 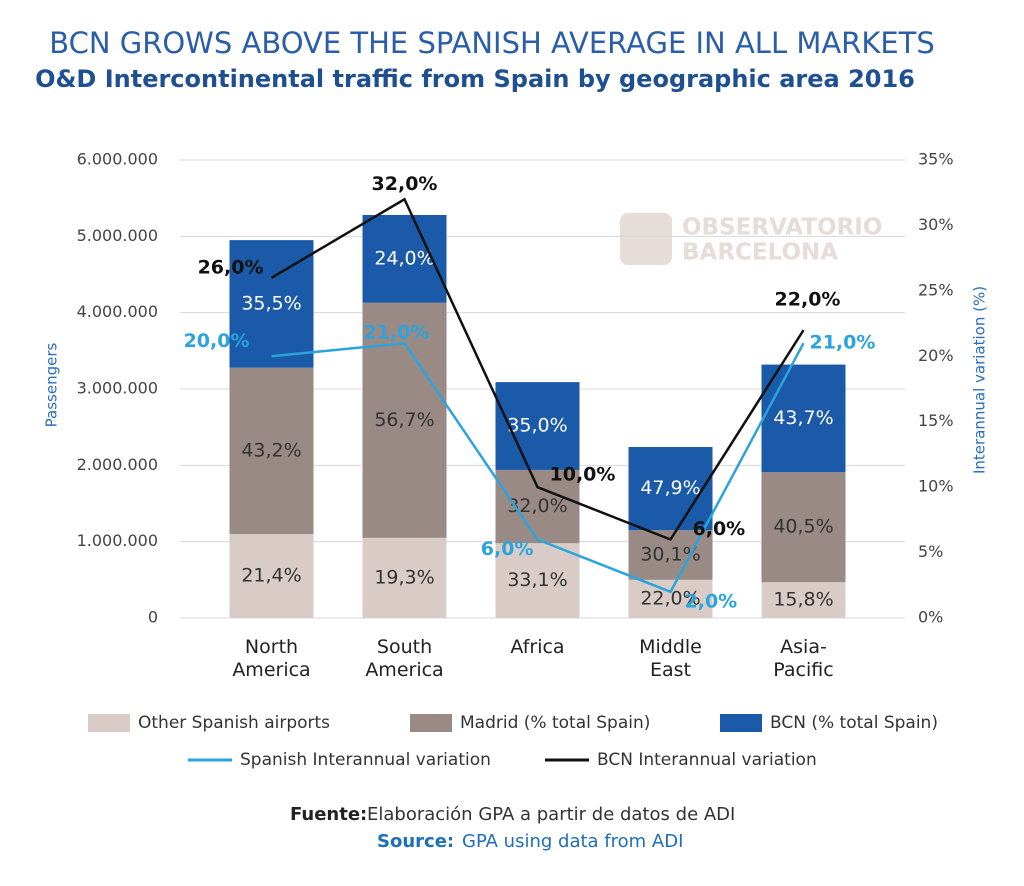 I want to click on y-tick-label: 6.000.000, so click(x=117, y=159).